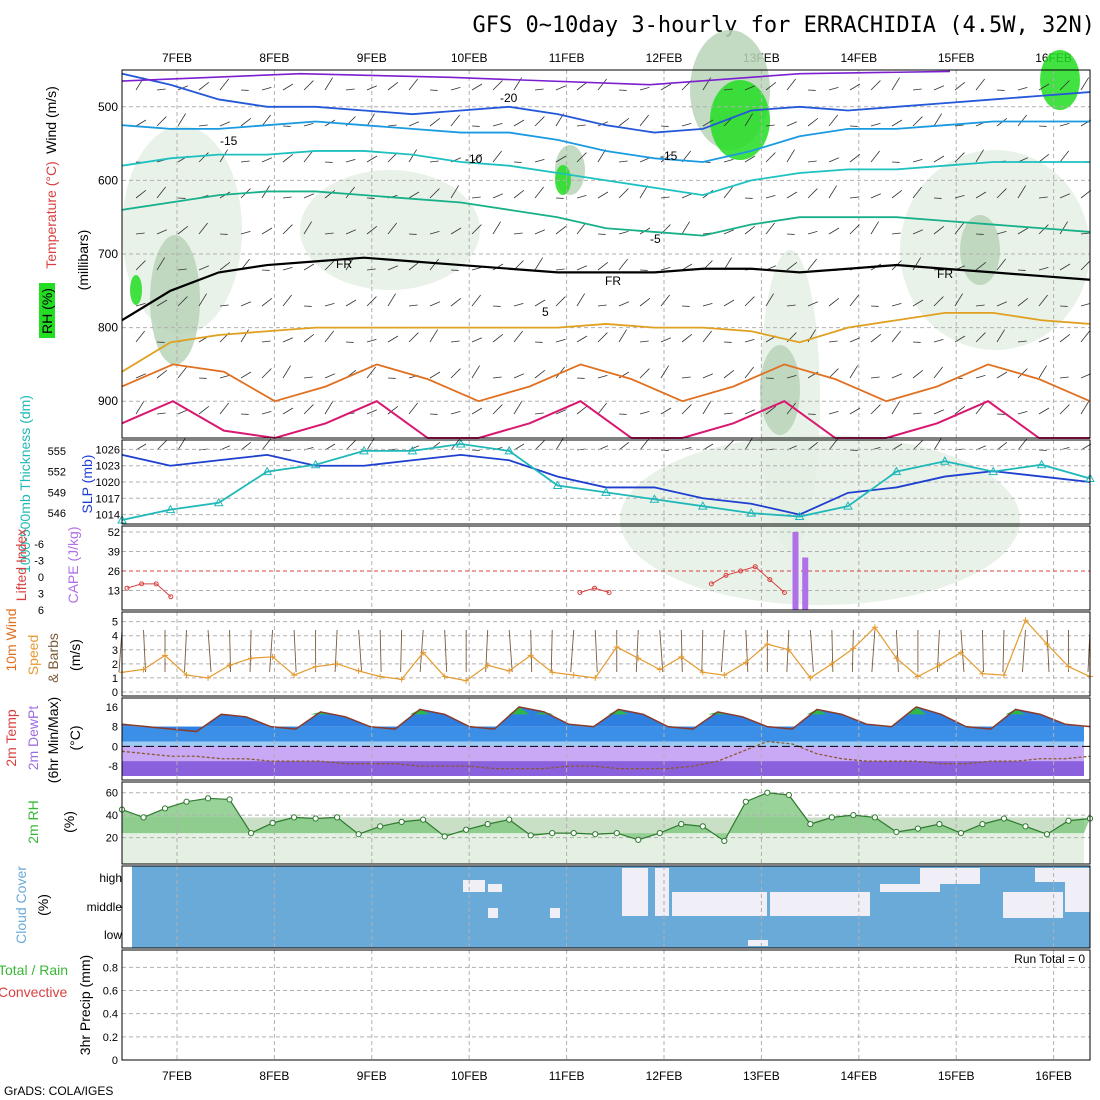  I want to click on contour-label: -10, so click(474, 159).